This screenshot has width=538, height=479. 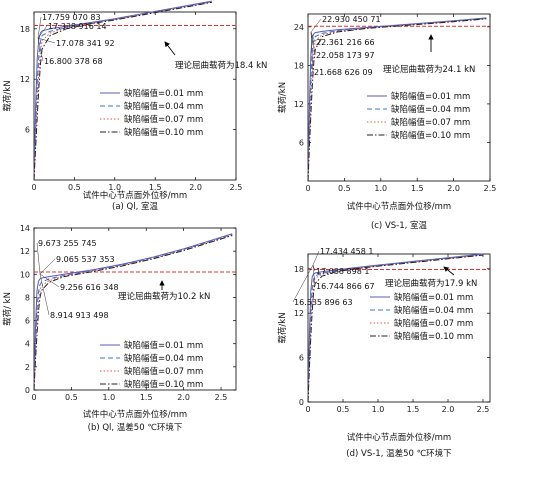 I want to click on panel-caption: (c) VS-1, 室温, so click(x=399, y=225).